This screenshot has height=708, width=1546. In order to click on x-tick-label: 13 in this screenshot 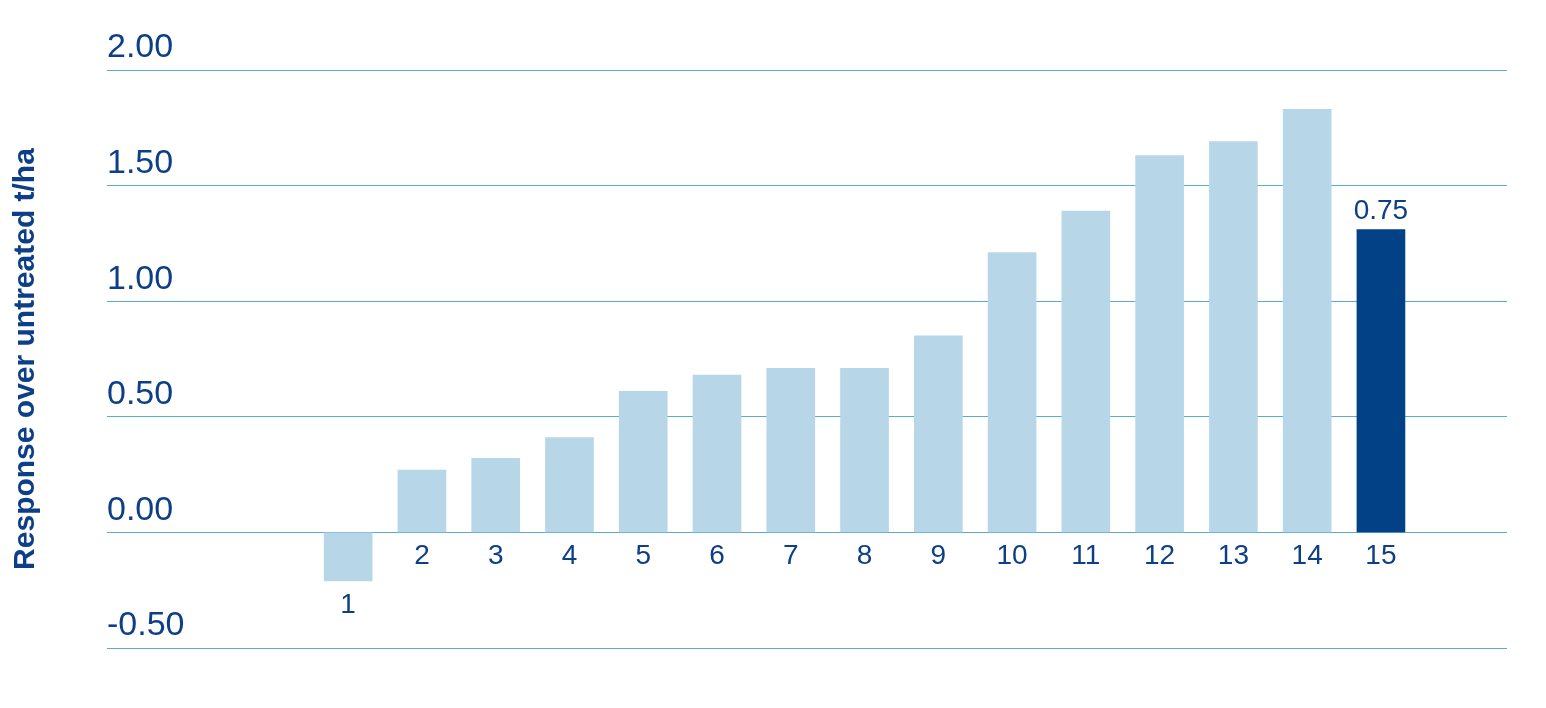, I will do `click(1233, 555)`.